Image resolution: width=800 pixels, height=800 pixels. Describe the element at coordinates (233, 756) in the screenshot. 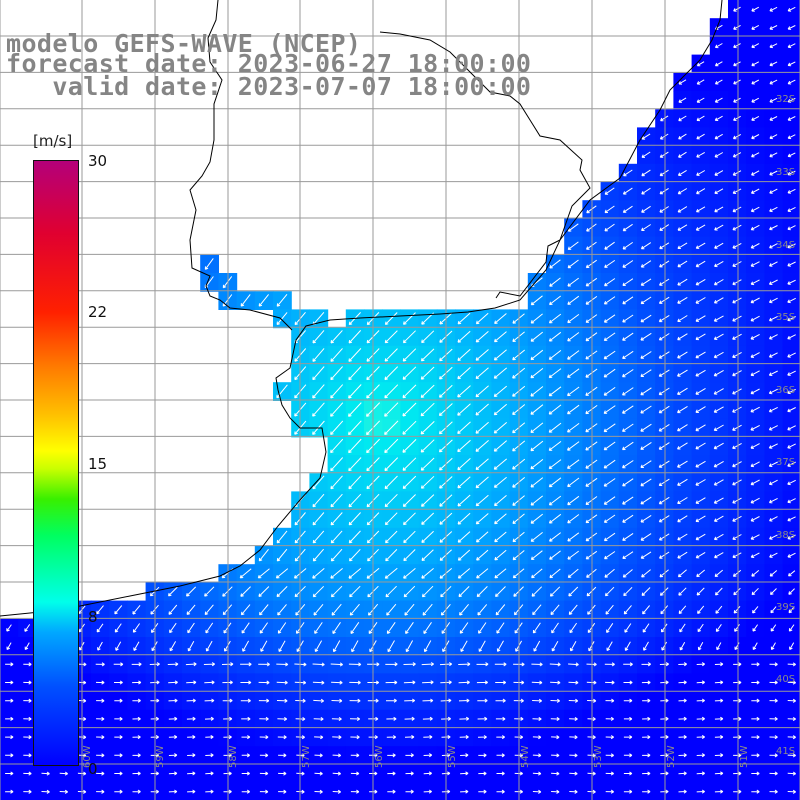

I see `longitude-label: 58W` at that location.